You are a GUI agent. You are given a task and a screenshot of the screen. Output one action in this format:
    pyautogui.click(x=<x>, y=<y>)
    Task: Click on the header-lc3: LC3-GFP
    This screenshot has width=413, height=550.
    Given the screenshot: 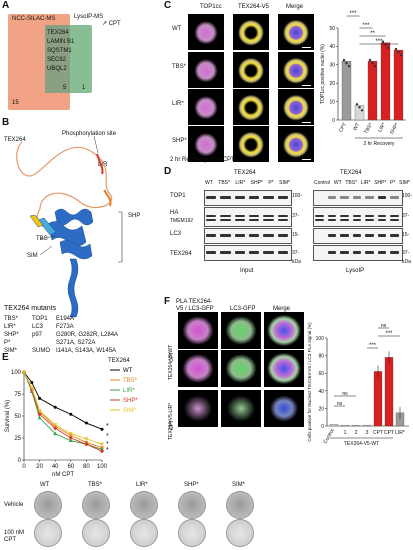 What is the action you would take?
    pyautogui.click(x=243, y=309)
    